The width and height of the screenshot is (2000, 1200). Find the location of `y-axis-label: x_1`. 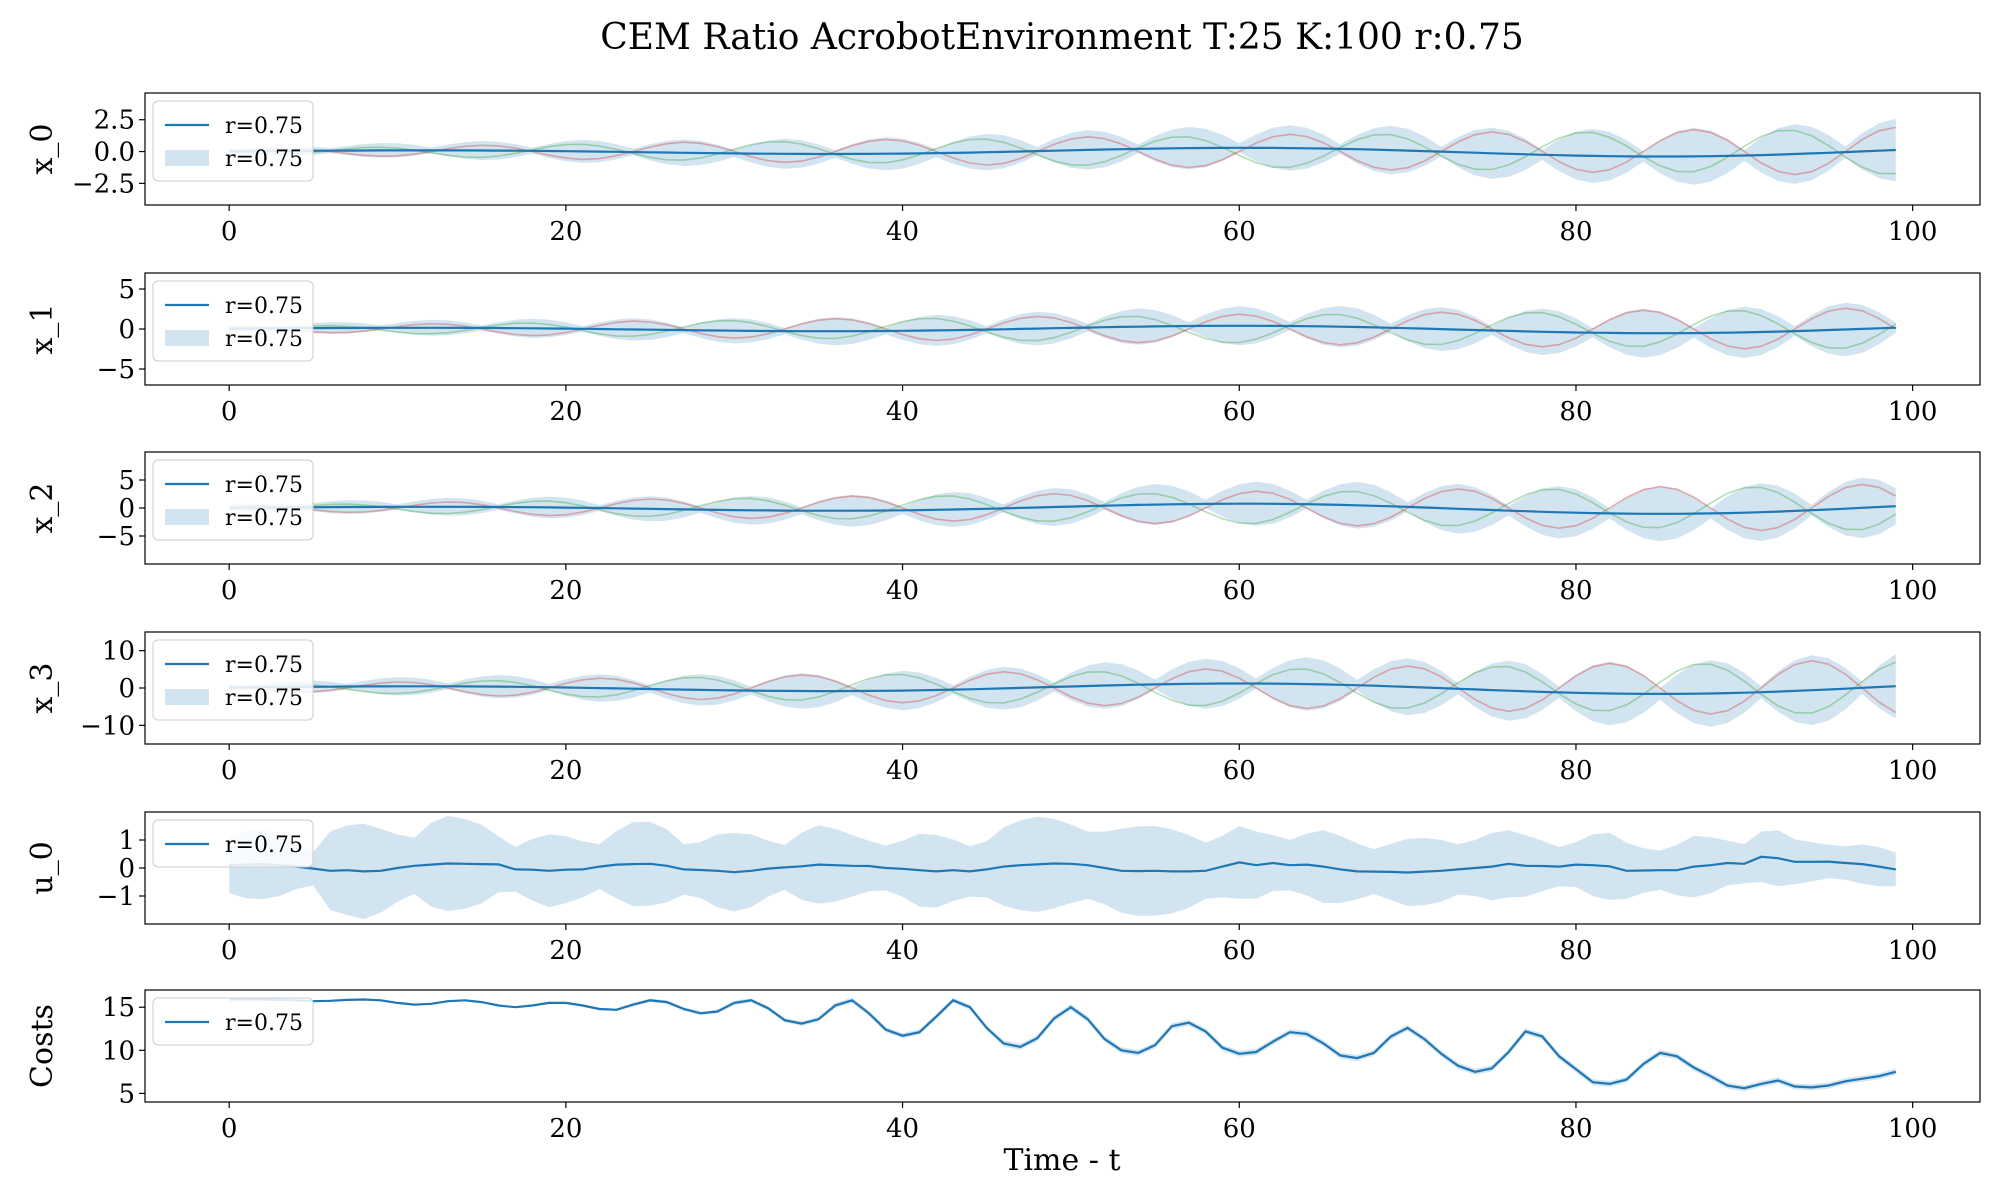

y-axis-label: x_1 is located at coordinates (42, 328).